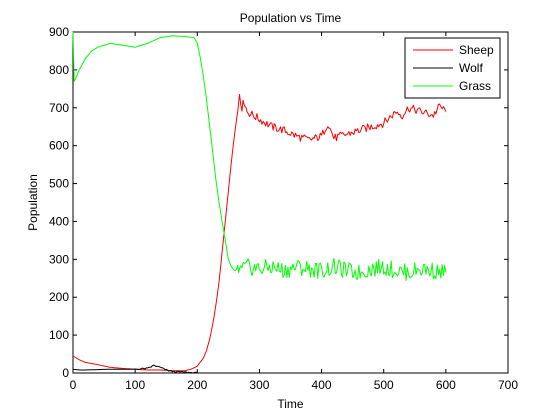 The height and width of the screenshot is (420, 560). What do you see at coordinates (135, 369) in the screenshot?
I see `series-line-wolf` at bounding box center [135, 369].